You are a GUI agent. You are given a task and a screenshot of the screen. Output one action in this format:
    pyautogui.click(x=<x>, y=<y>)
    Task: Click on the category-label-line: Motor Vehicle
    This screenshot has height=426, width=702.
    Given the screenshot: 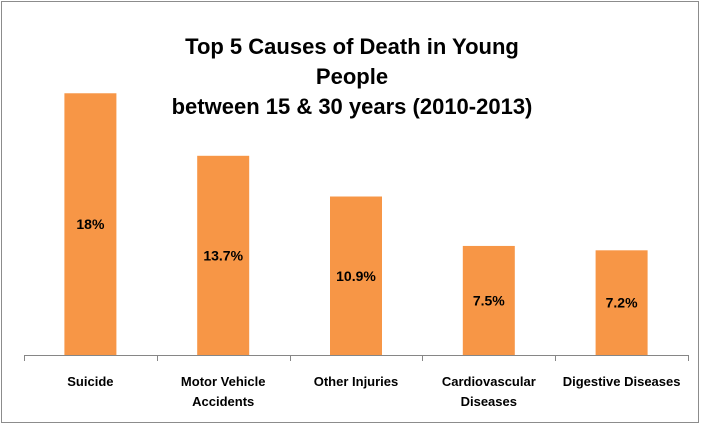 What is the action you would take?
    pyautogui.click(x=223, y=381)
    